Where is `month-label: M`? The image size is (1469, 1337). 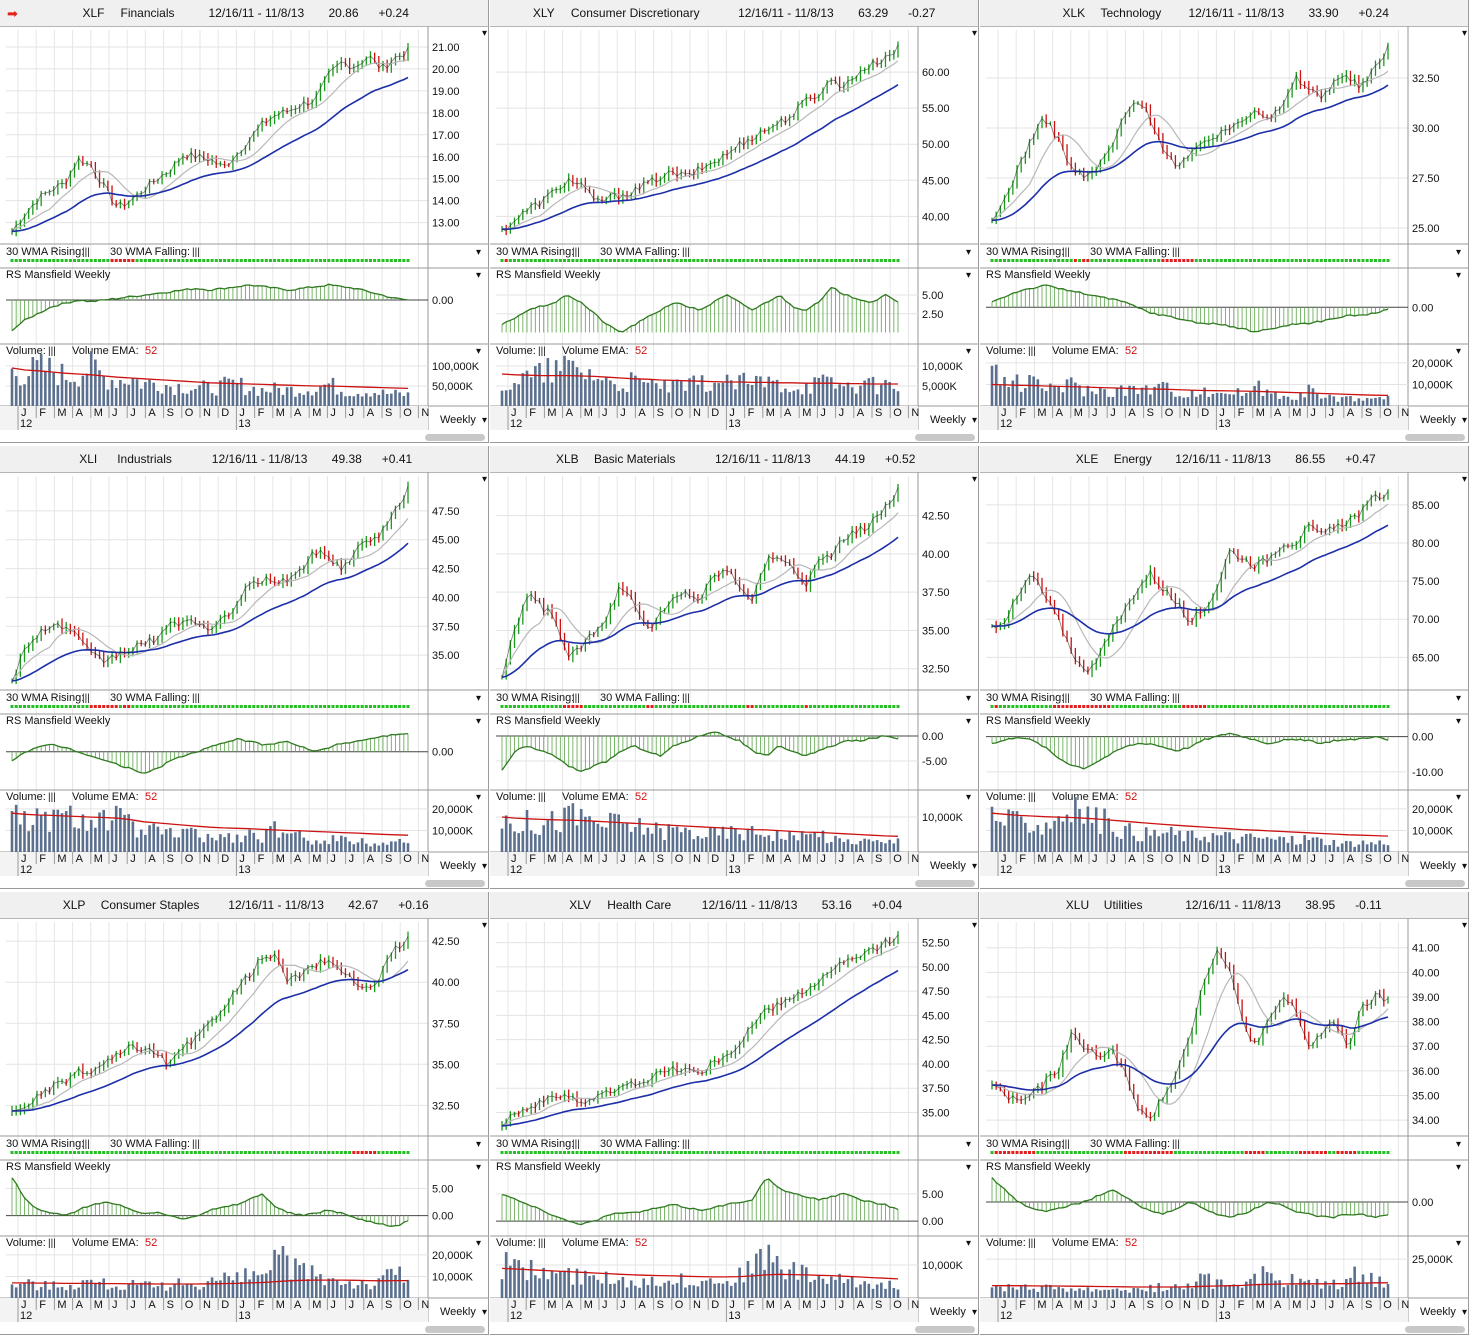 month-label: M is located at coordinates (770, 859).